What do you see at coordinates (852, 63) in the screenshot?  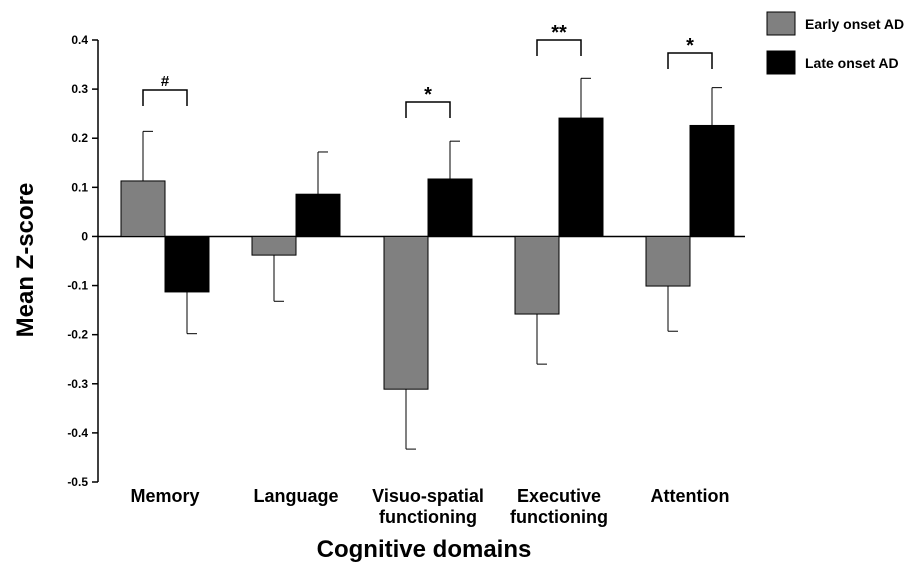 I see `legend-label-late: Late onset AD` at bounding box center [852, 63].